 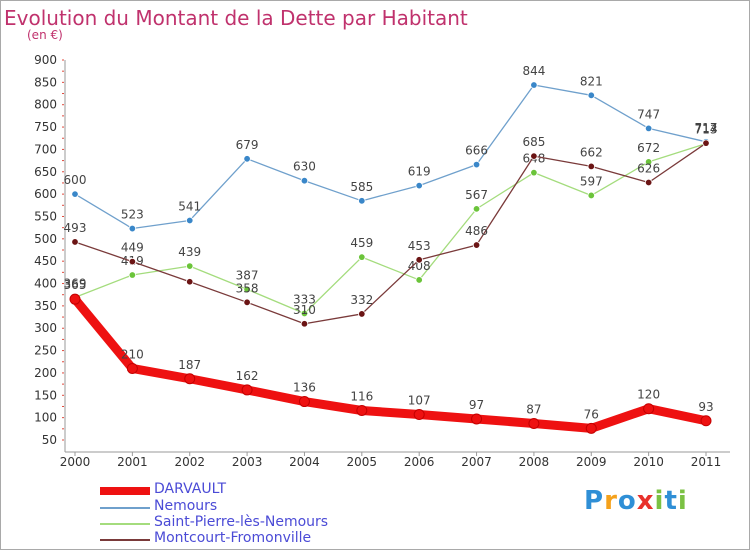 I want to click on y-tick-label: 150, so click(x=45, y=395).